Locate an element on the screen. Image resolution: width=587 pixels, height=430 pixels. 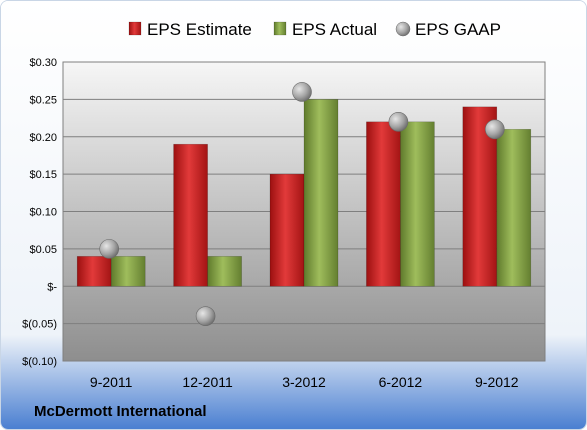
y-tick-label: $(0.10) is located at coordinates (39, 362).